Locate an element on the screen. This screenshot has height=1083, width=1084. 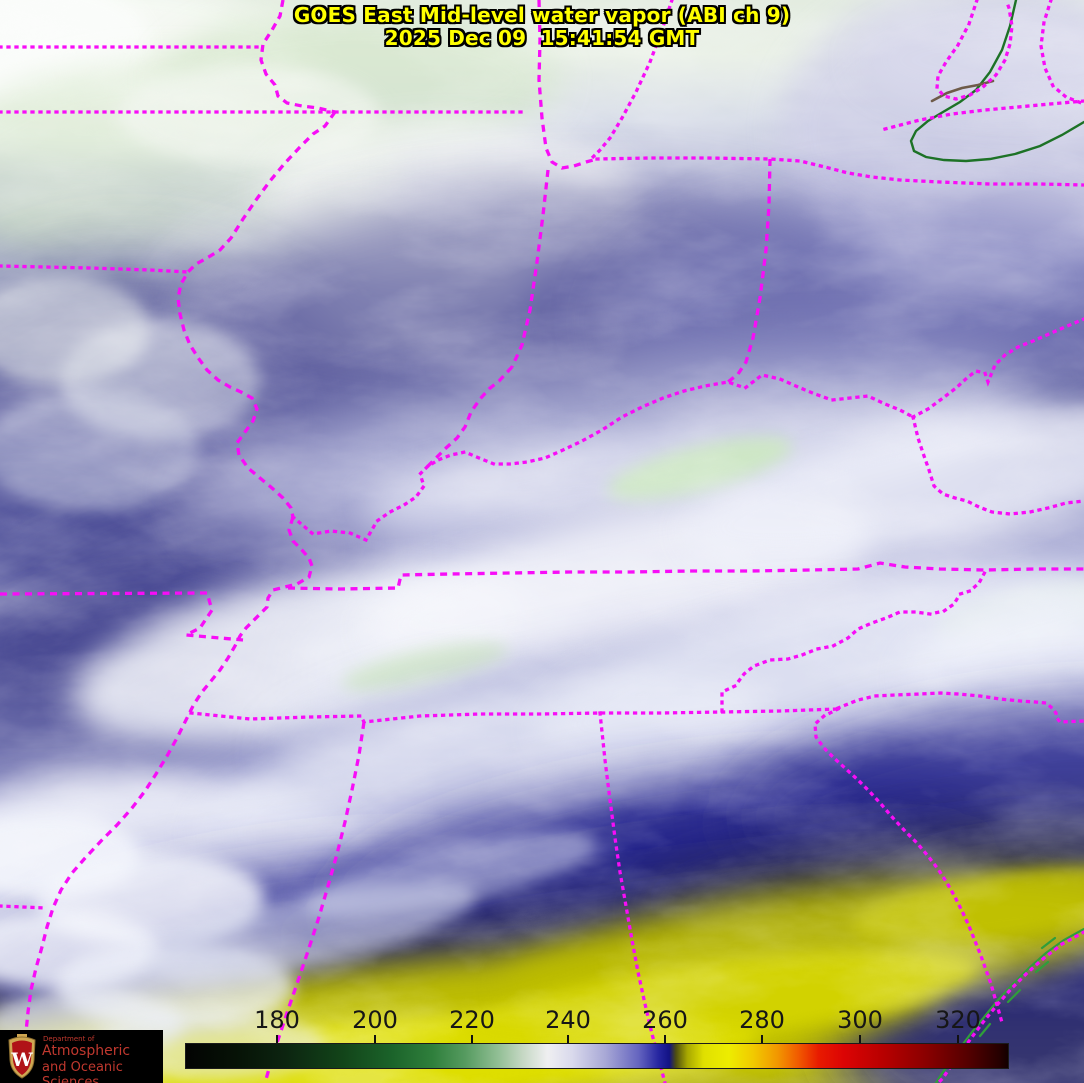
border-lake-inner-loop is located at coordinates (974, 50).